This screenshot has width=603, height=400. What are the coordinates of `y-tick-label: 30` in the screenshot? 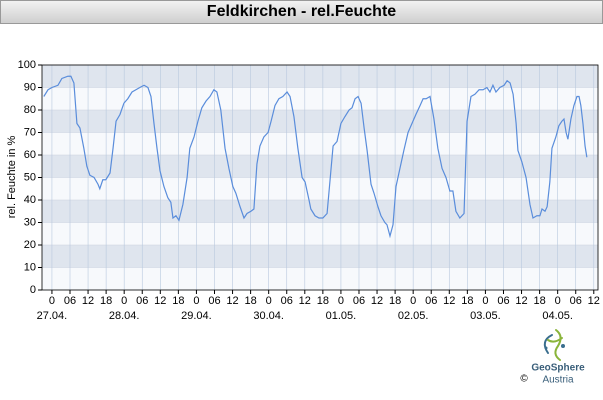 It's located at (30, 222).